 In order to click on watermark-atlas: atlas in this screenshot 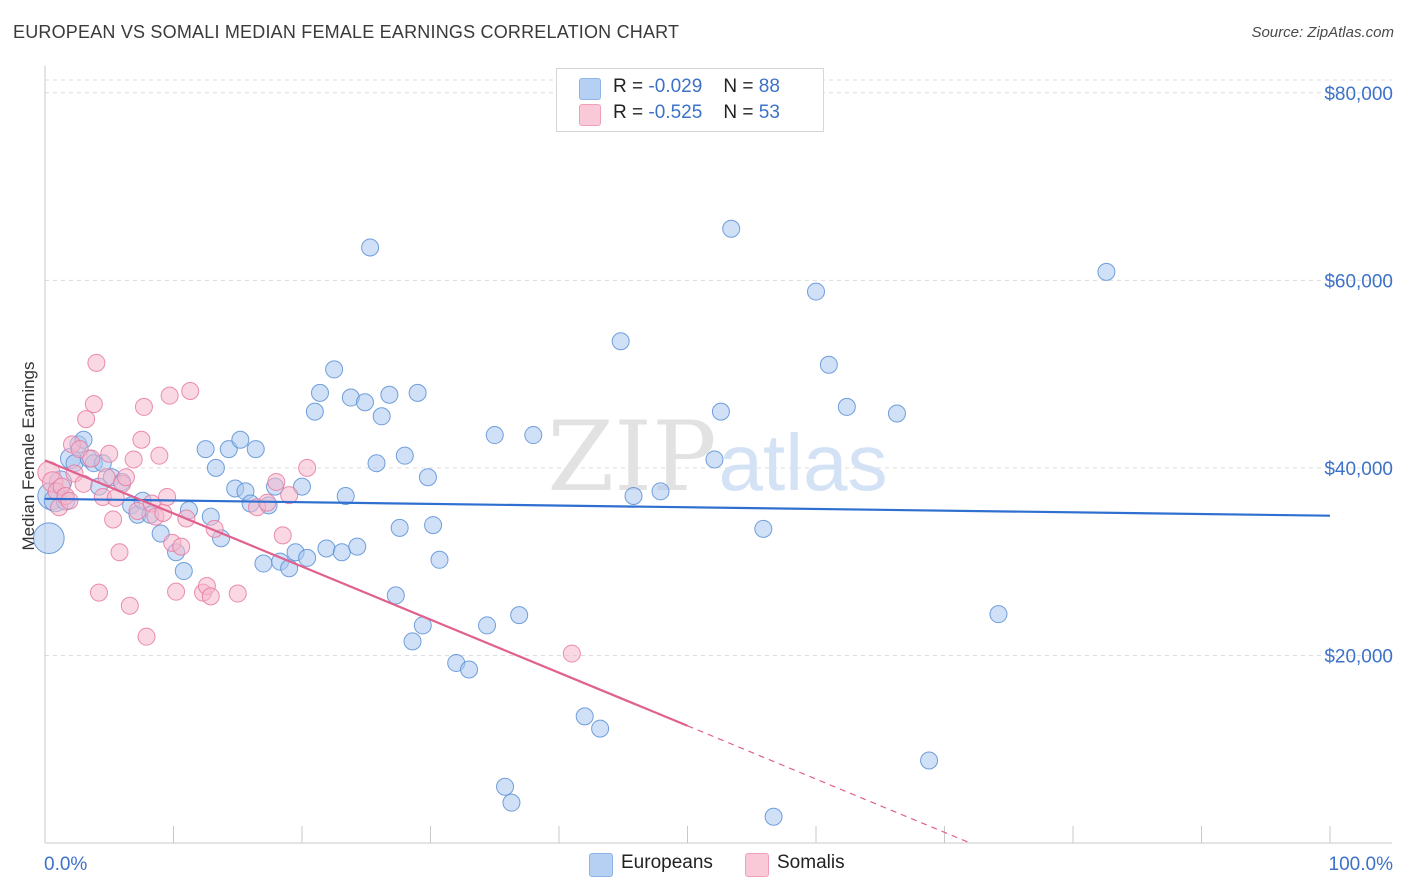, I will do `click(803, 462)`.